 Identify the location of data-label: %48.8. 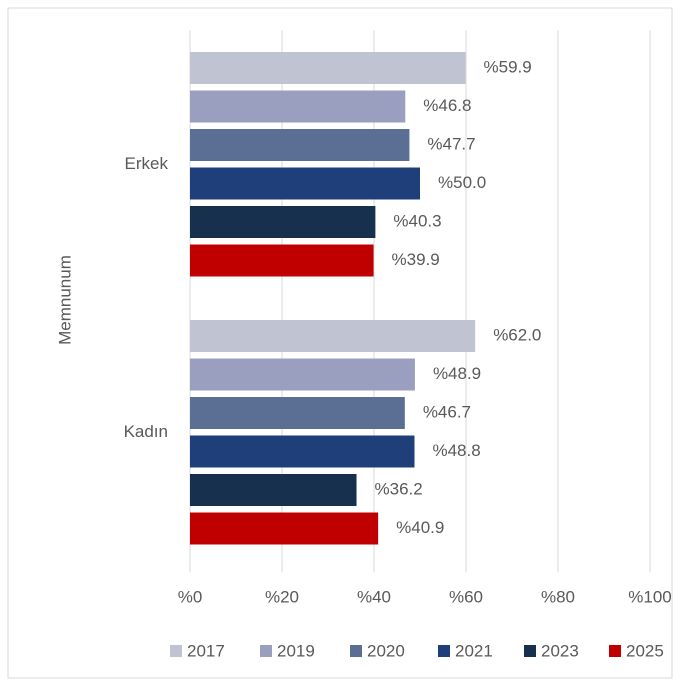
(456, 450).